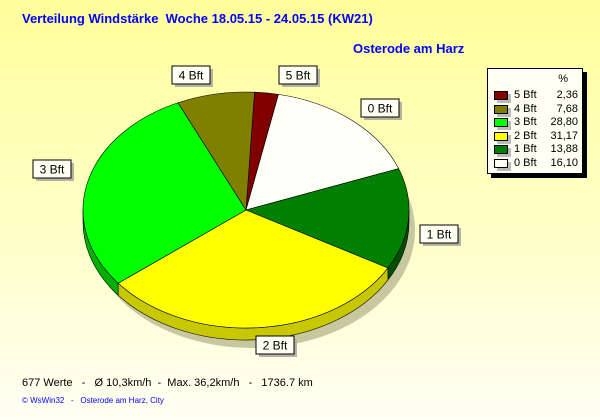 Image resolution: width=600 pixels, height=420 pixels. I want to click on slice-label: 3 Bft, so click(52, 170).